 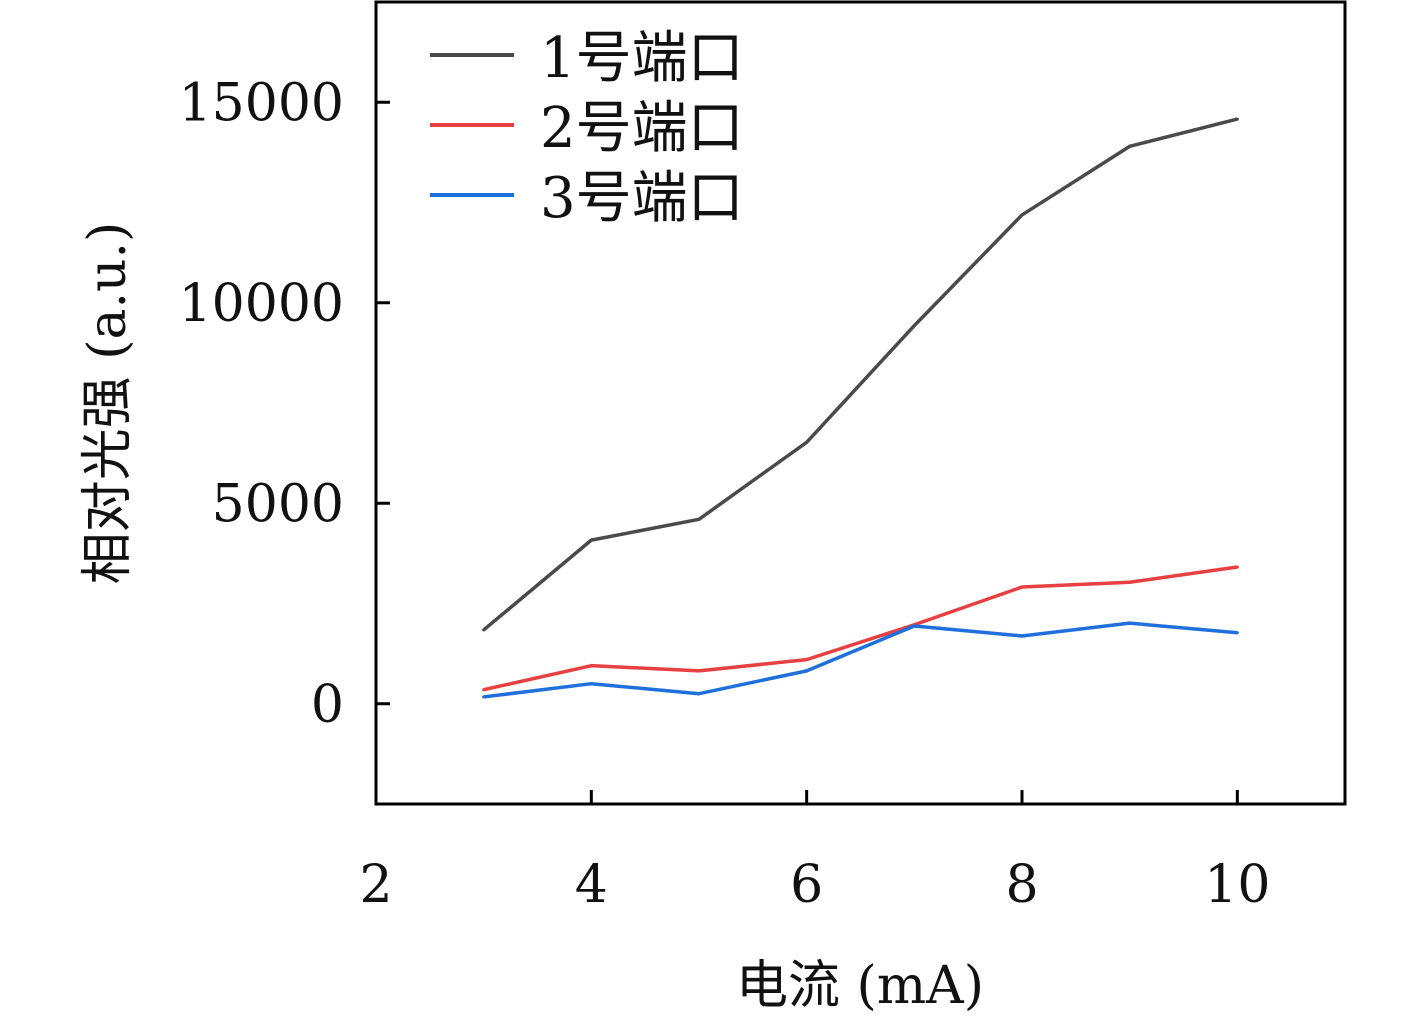 What do you see at coordinates (591, 885) in the screenshot?
I see `x-tick-label: 4` at bounding box center [591, 885].